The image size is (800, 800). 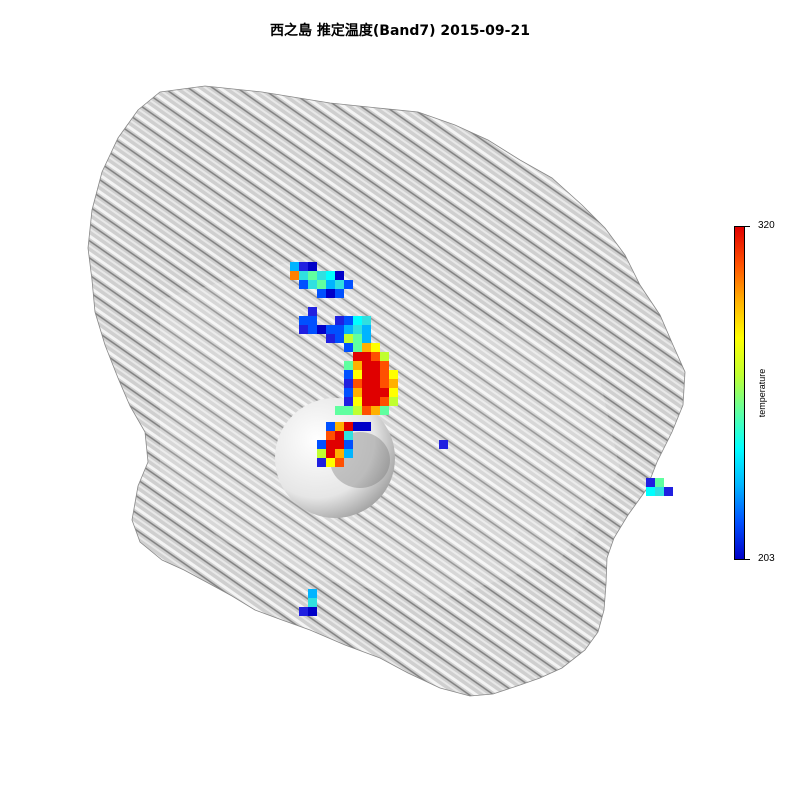 I want to click on temperature-colorbar, so click(x=739, y=393).